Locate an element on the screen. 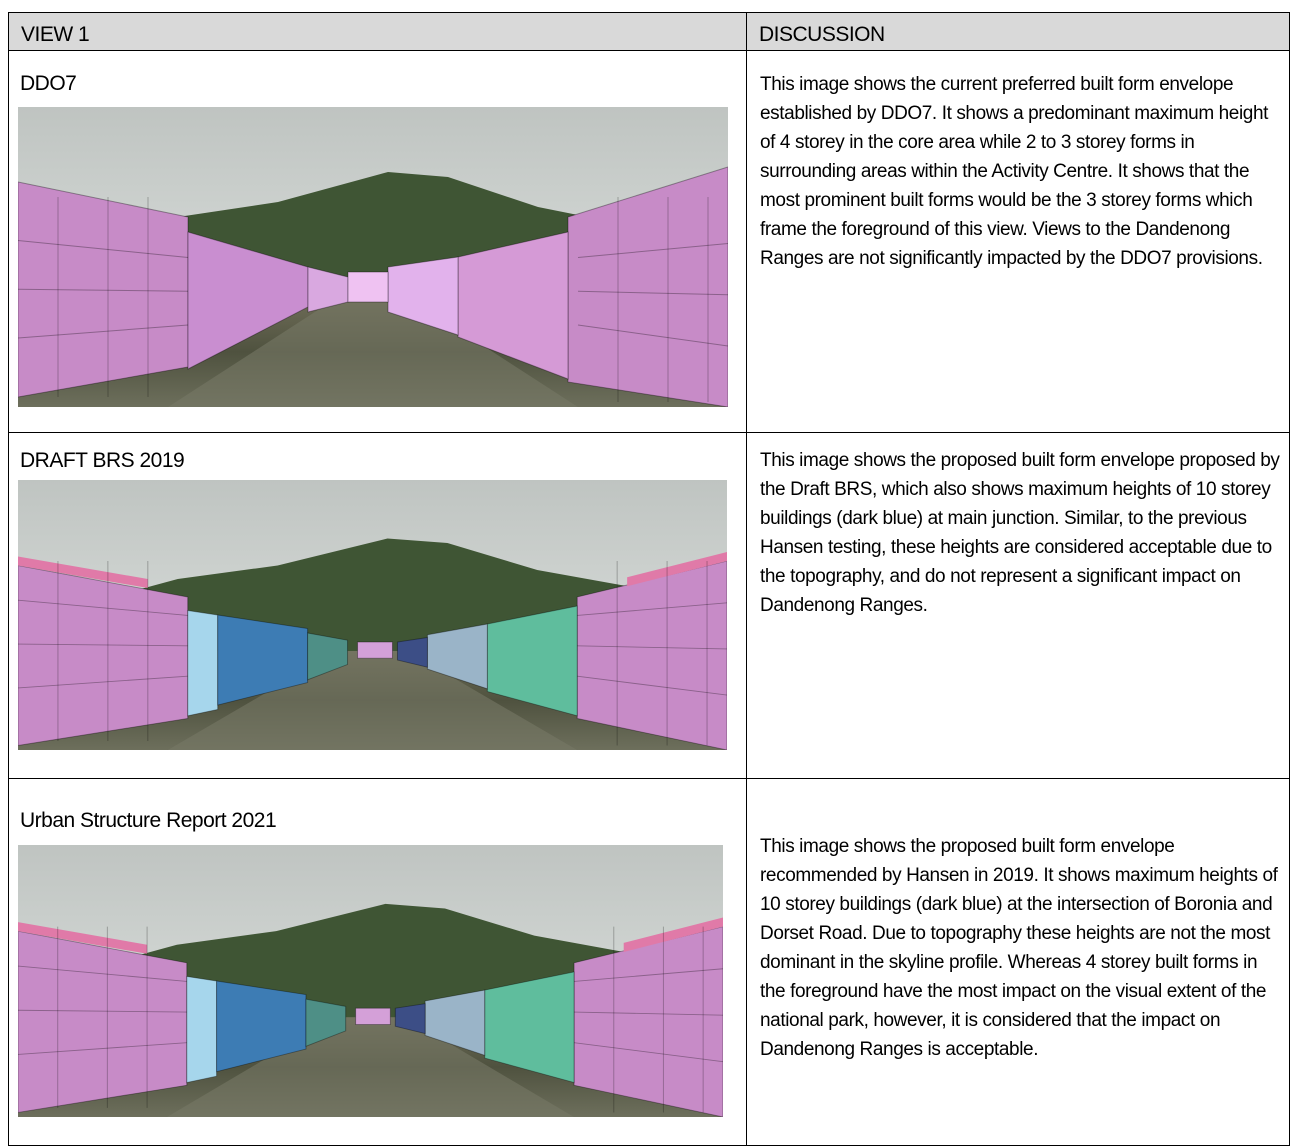  view-title: DRAFT BRS 2019 is located at coordinates (102, 460).